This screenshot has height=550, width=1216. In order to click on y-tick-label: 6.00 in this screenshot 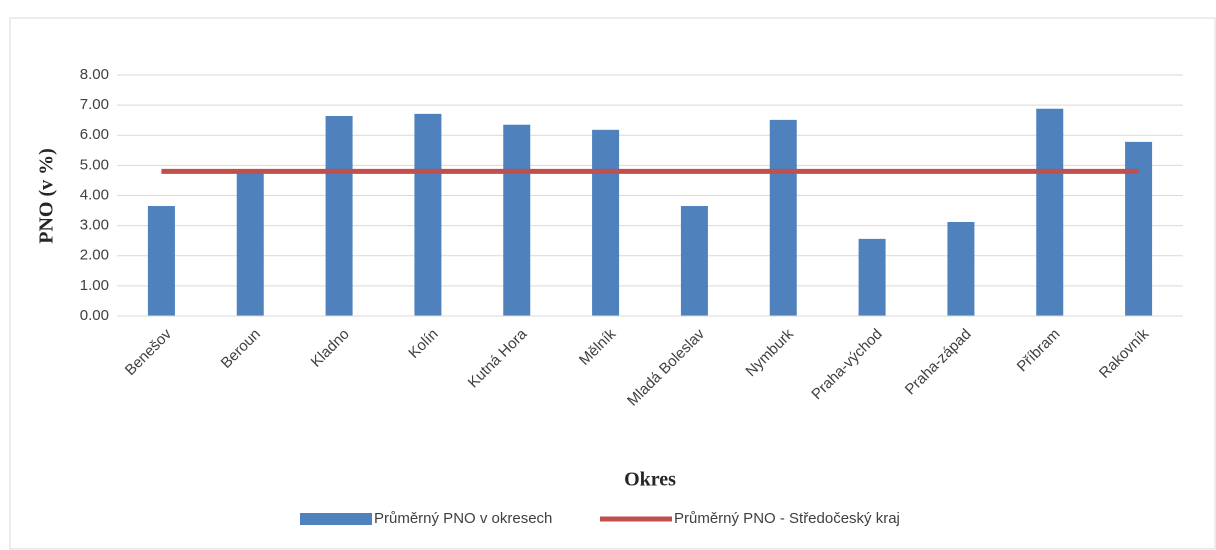, I will do `click(94, 134)`.